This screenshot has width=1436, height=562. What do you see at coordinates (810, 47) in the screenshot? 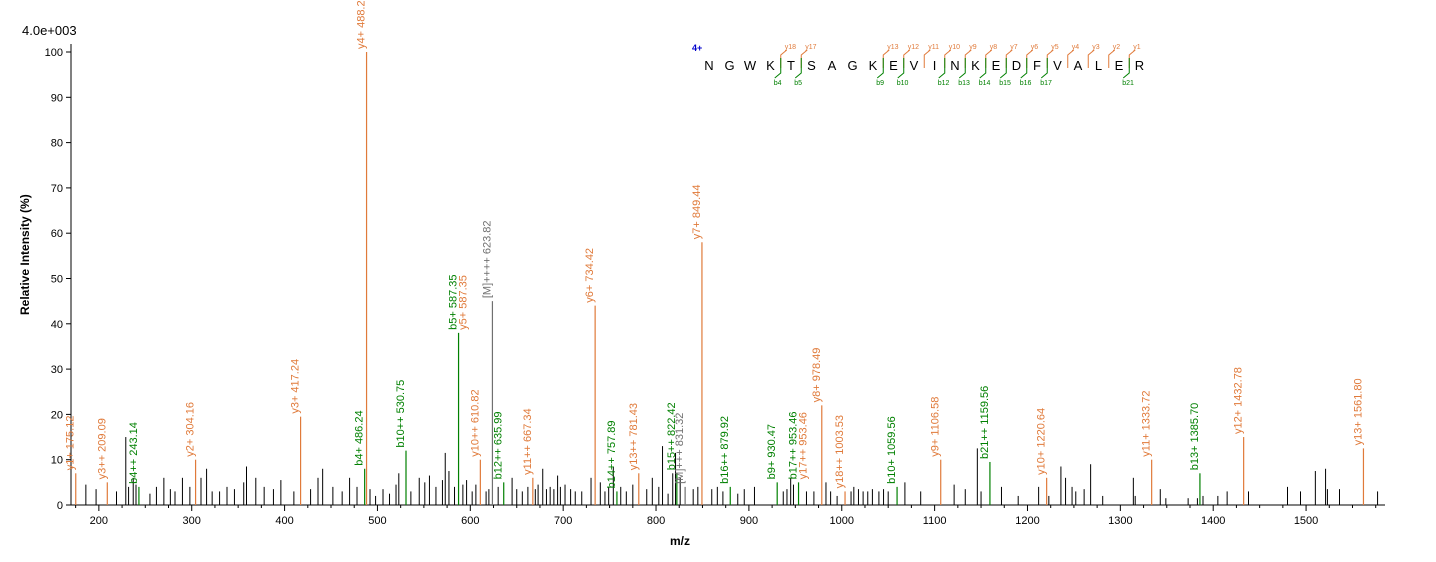
I see `y-ion-label: y17` at bounding box center [810, 47].